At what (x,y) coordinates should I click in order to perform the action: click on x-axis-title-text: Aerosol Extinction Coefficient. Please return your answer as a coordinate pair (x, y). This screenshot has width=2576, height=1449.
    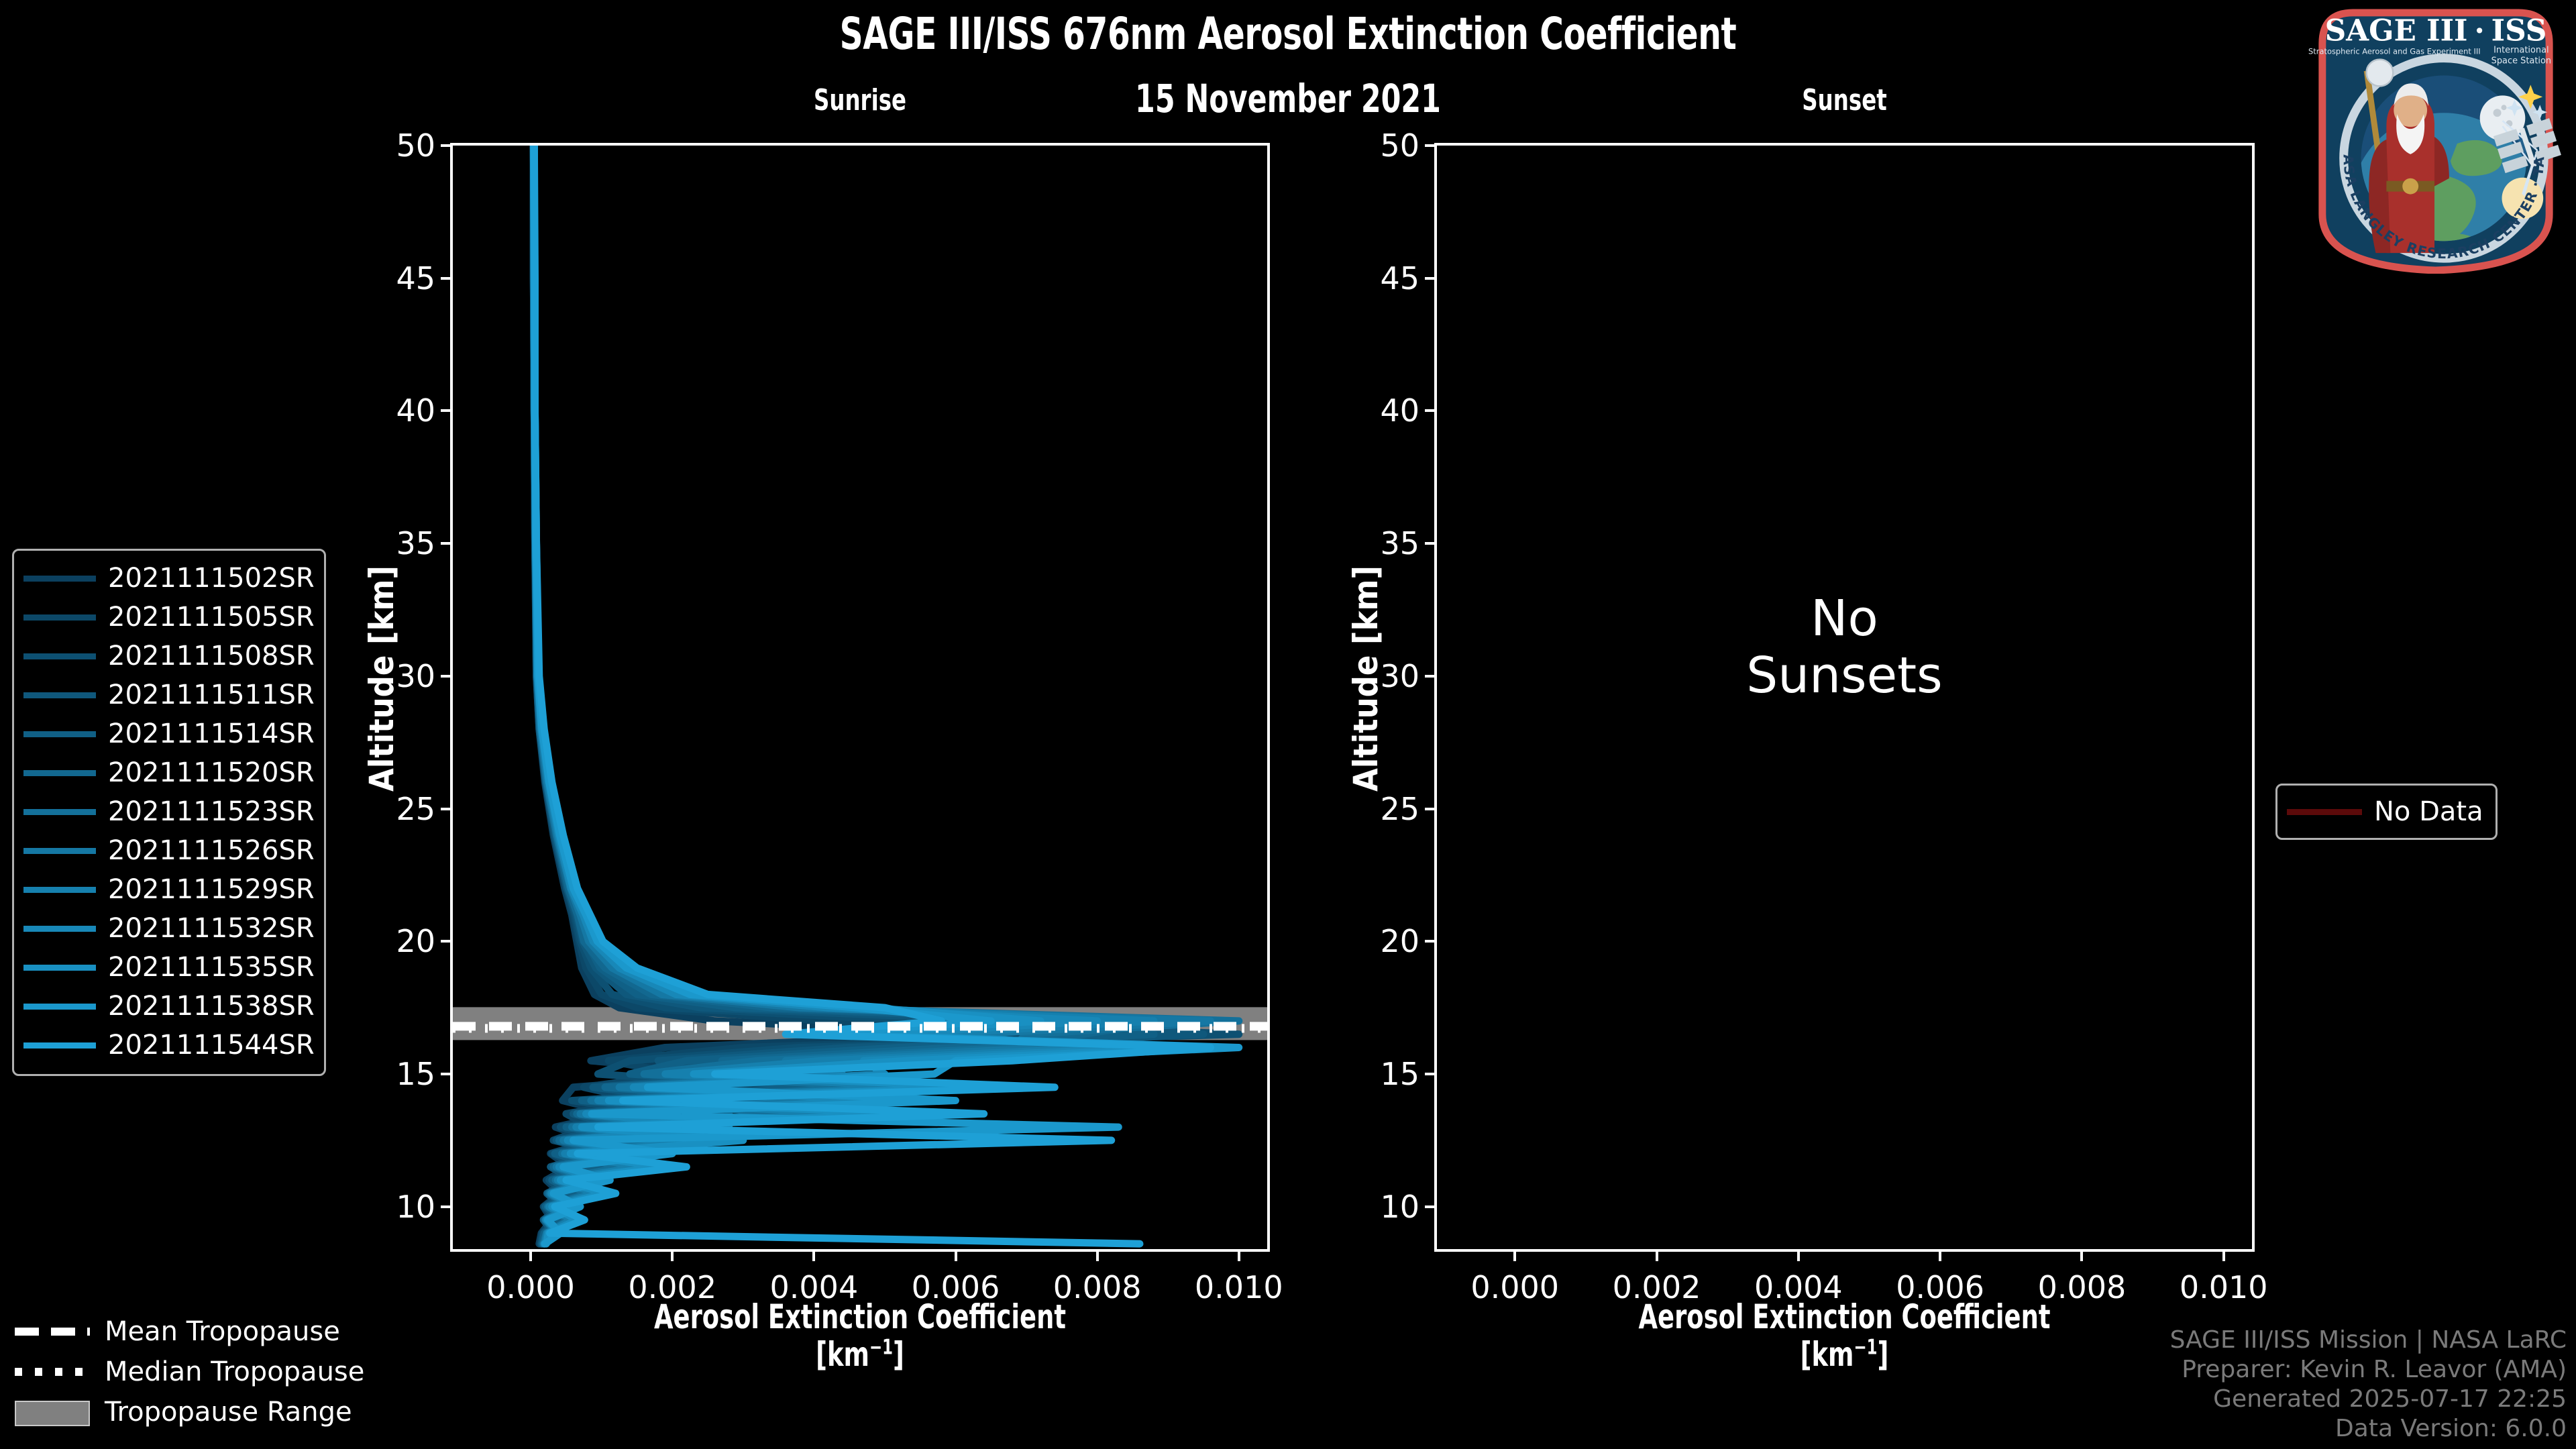
    Looking at the image, I should click on (859, 1316).